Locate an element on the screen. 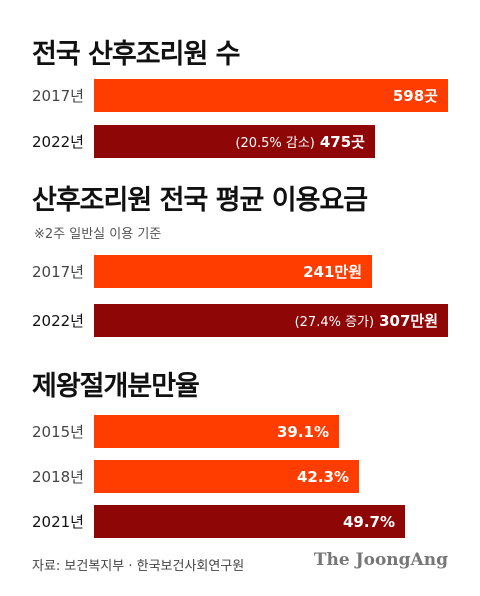 The image size is (480, 596). category-label: 2021년 is located at coordinates (58, 522).